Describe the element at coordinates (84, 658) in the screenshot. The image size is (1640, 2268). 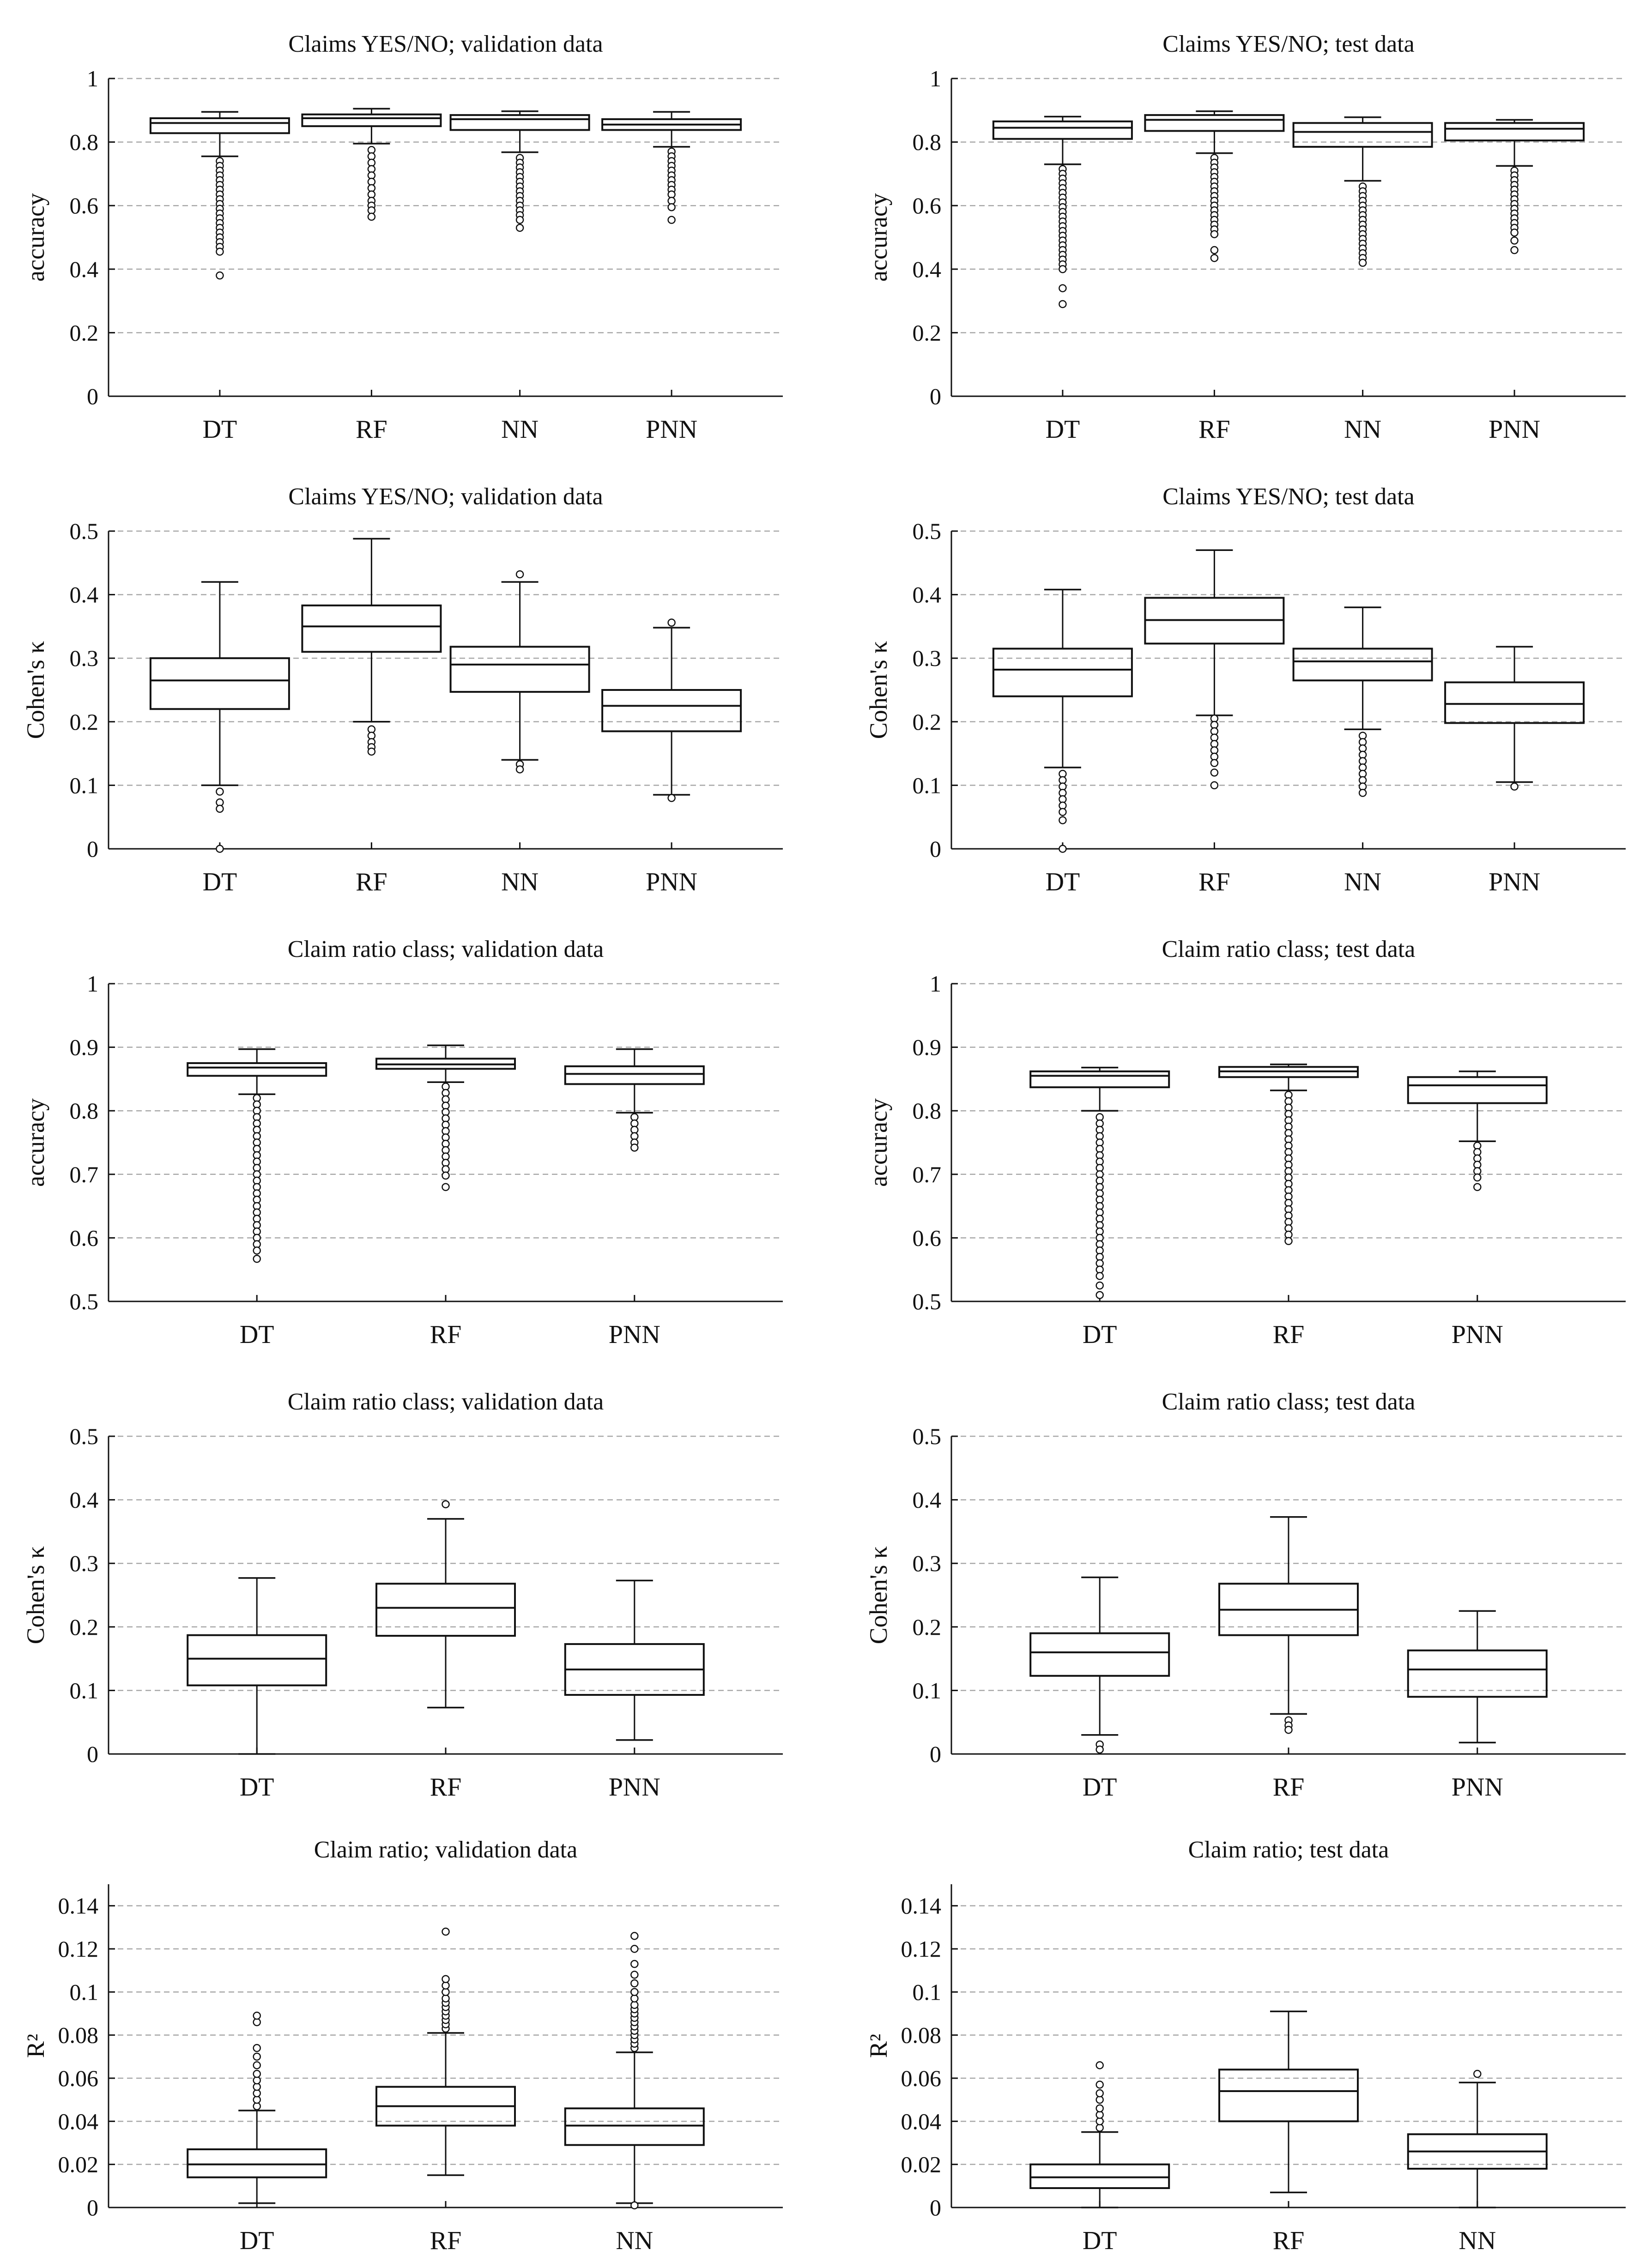
I see `y-tick-label: 0.3` at that location.